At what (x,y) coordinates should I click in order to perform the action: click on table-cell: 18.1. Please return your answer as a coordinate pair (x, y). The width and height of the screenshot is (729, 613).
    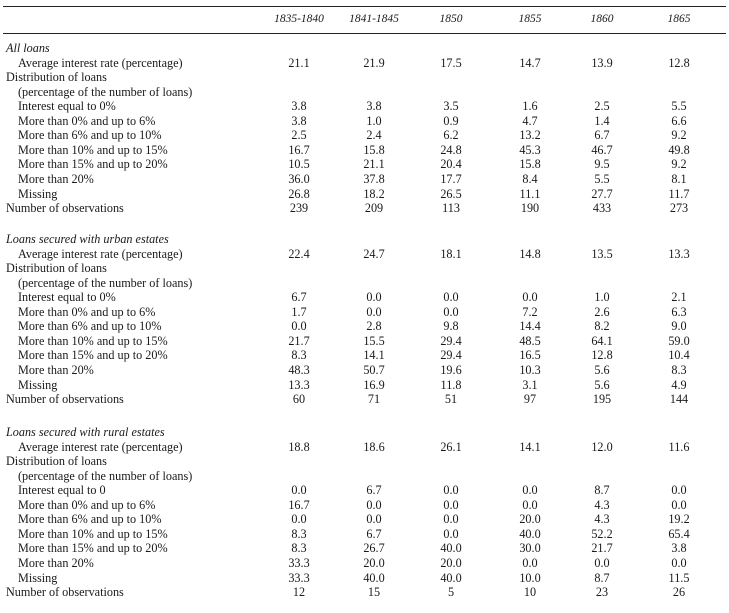
    Looking at the image, I should click on (451, 253).